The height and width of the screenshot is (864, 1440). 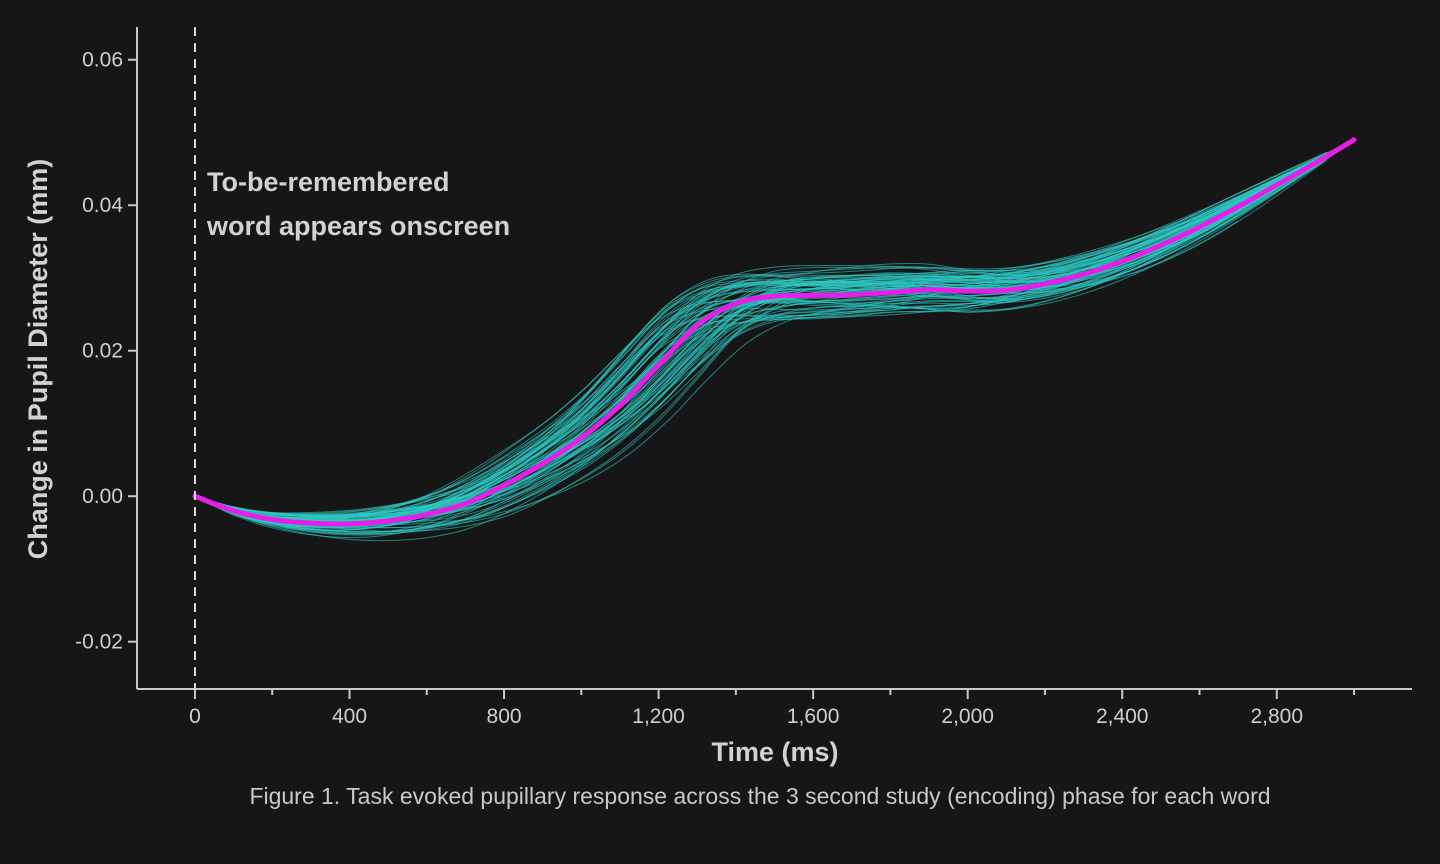 What do you see at coordinates (195, 716) in the screenshot?
I see `x-tick-label: 0` at bounding box center [195, 716].